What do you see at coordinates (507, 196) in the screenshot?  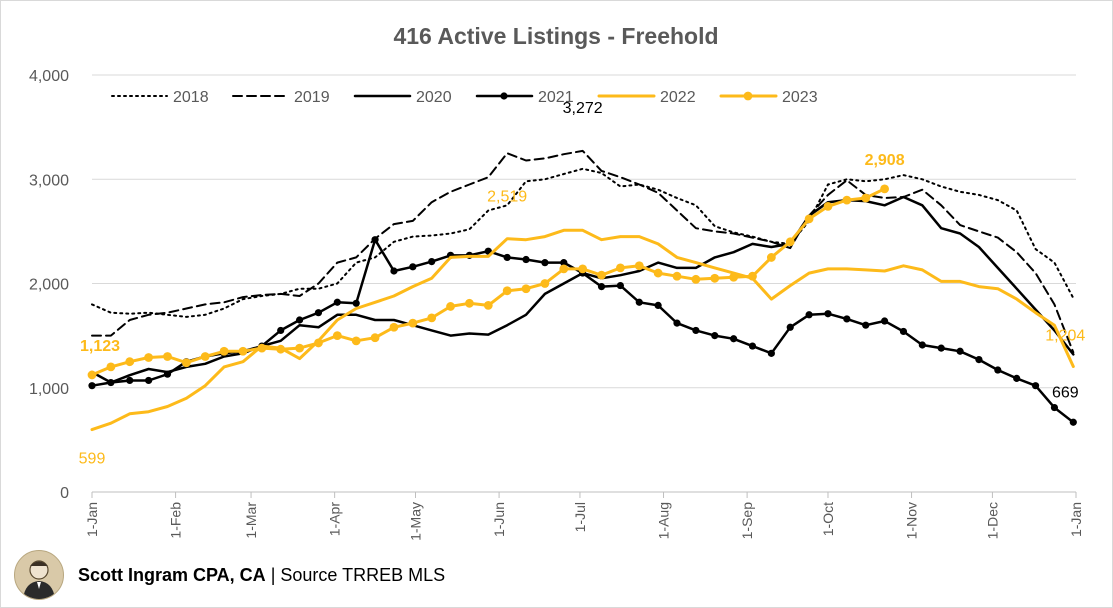 I see `data-label-2022: 2,519` at bounding box center [507, 196].